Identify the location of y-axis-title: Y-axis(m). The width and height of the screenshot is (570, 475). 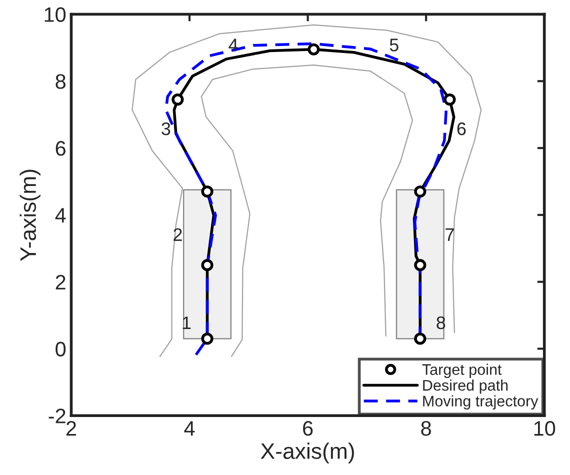
(30, 215).